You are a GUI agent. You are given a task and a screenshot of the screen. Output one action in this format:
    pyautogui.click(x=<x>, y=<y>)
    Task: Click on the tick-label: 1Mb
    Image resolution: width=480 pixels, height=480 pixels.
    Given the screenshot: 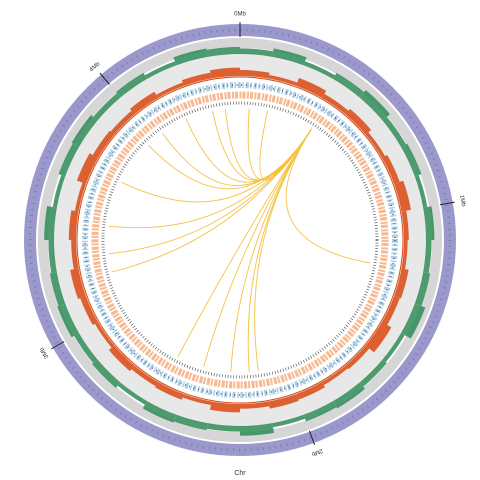 What is the action you would take?
    pyautogui.click(x=462, y=201)
    